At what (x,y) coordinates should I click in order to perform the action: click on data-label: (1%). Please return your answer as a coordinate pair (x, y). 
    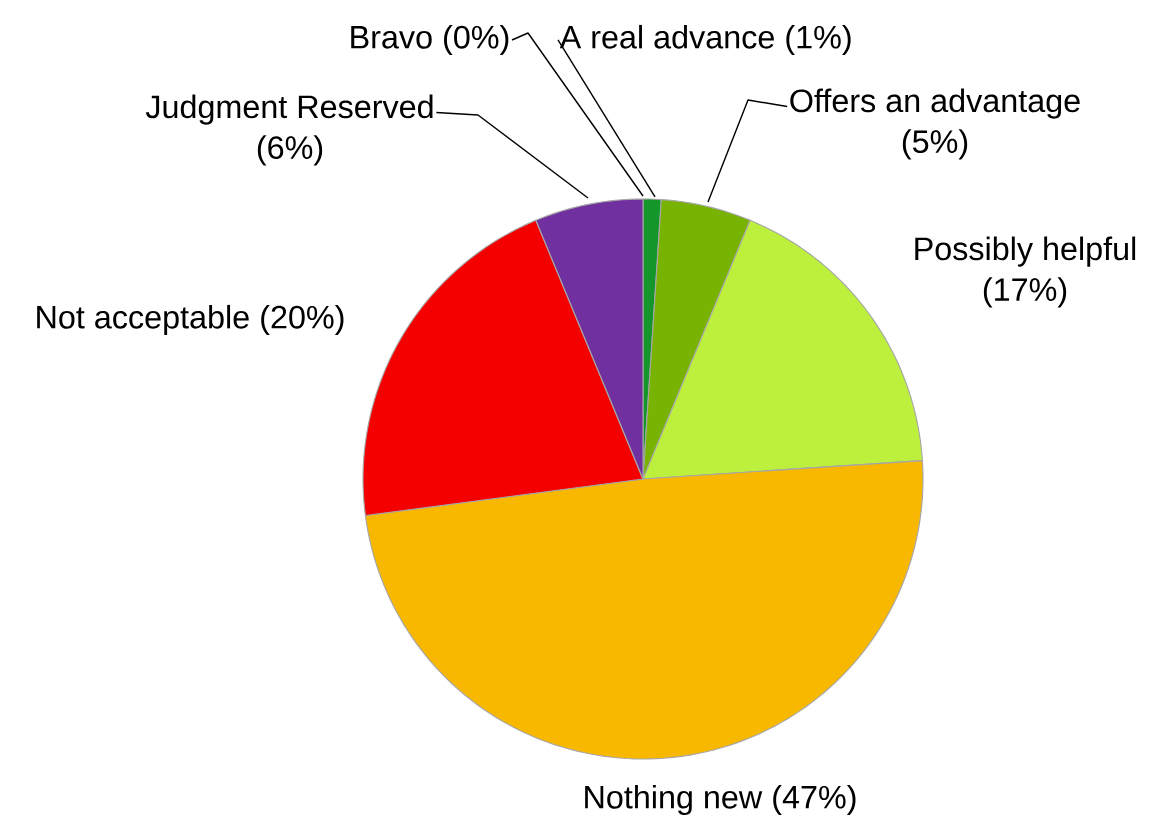
    Looking at the image, I should click on (818, 40).